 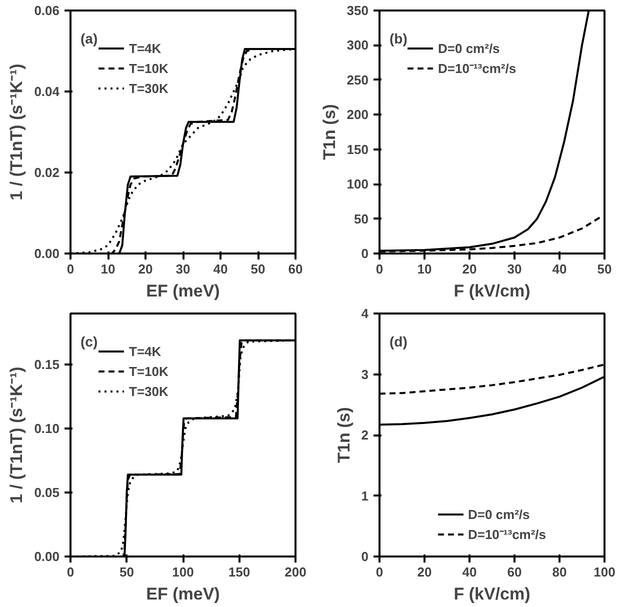 What do you see at coordinates (47, 10) in the screenshot?
I see `y-tick-label: 0.06` at bounding box center [47, 10].